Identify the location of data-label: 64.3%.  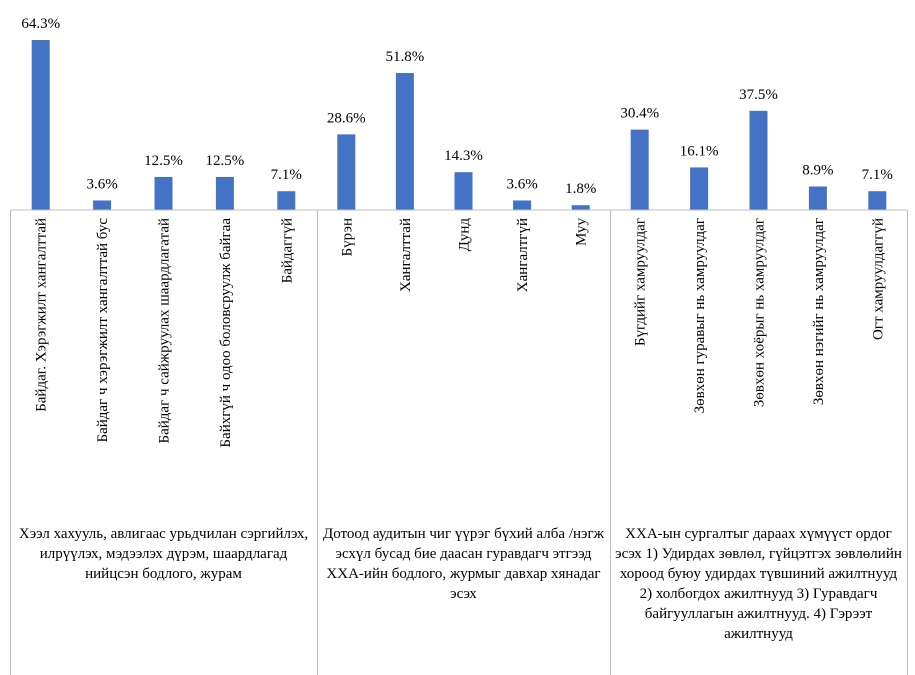
(40, 24).